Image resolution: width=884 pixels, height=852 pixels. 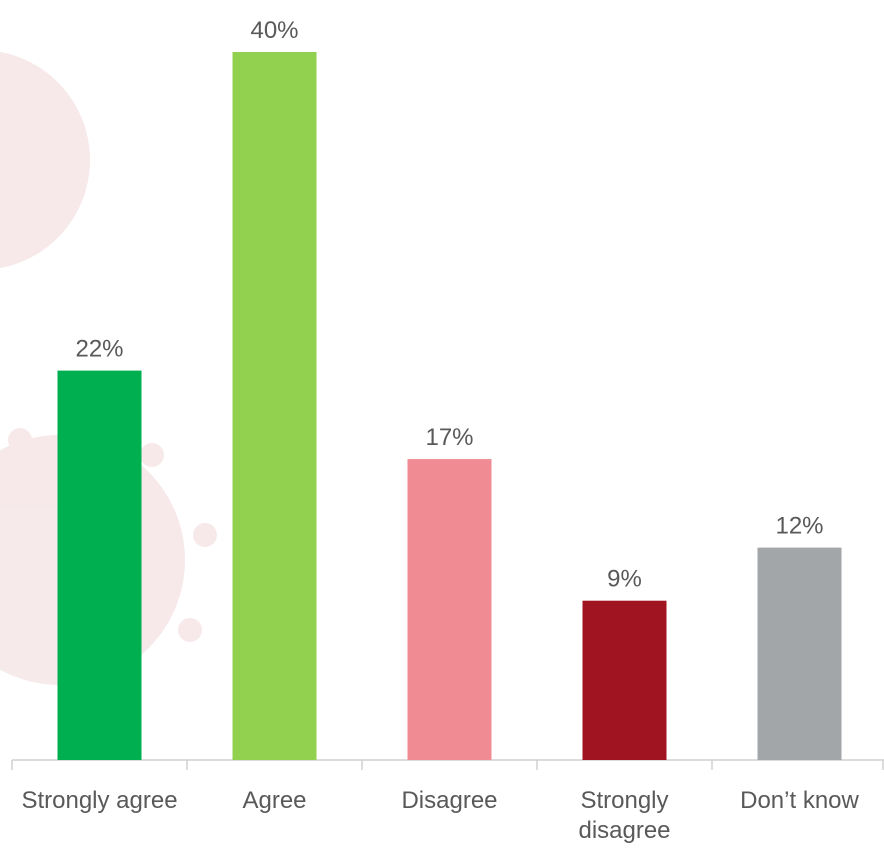 What do you see at coordinates (624, 815) in the screenshot?
I see `x-tick-label: Strongly disagree` at bounding box center [624, 815].